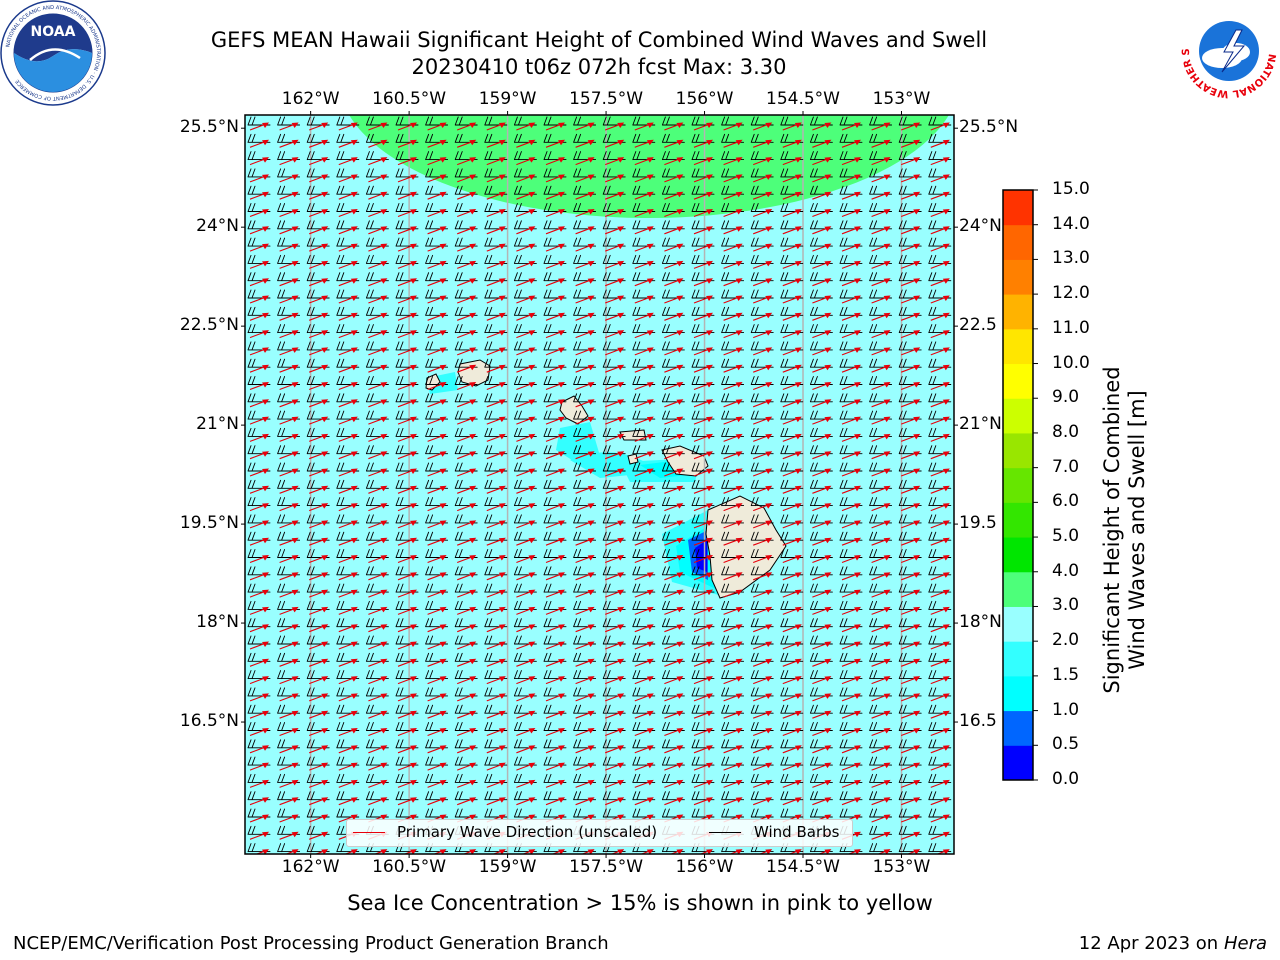 This screenshot has height=960, width=1280. I want to click on lat-tick-left: 18°N, so click(217, 622).